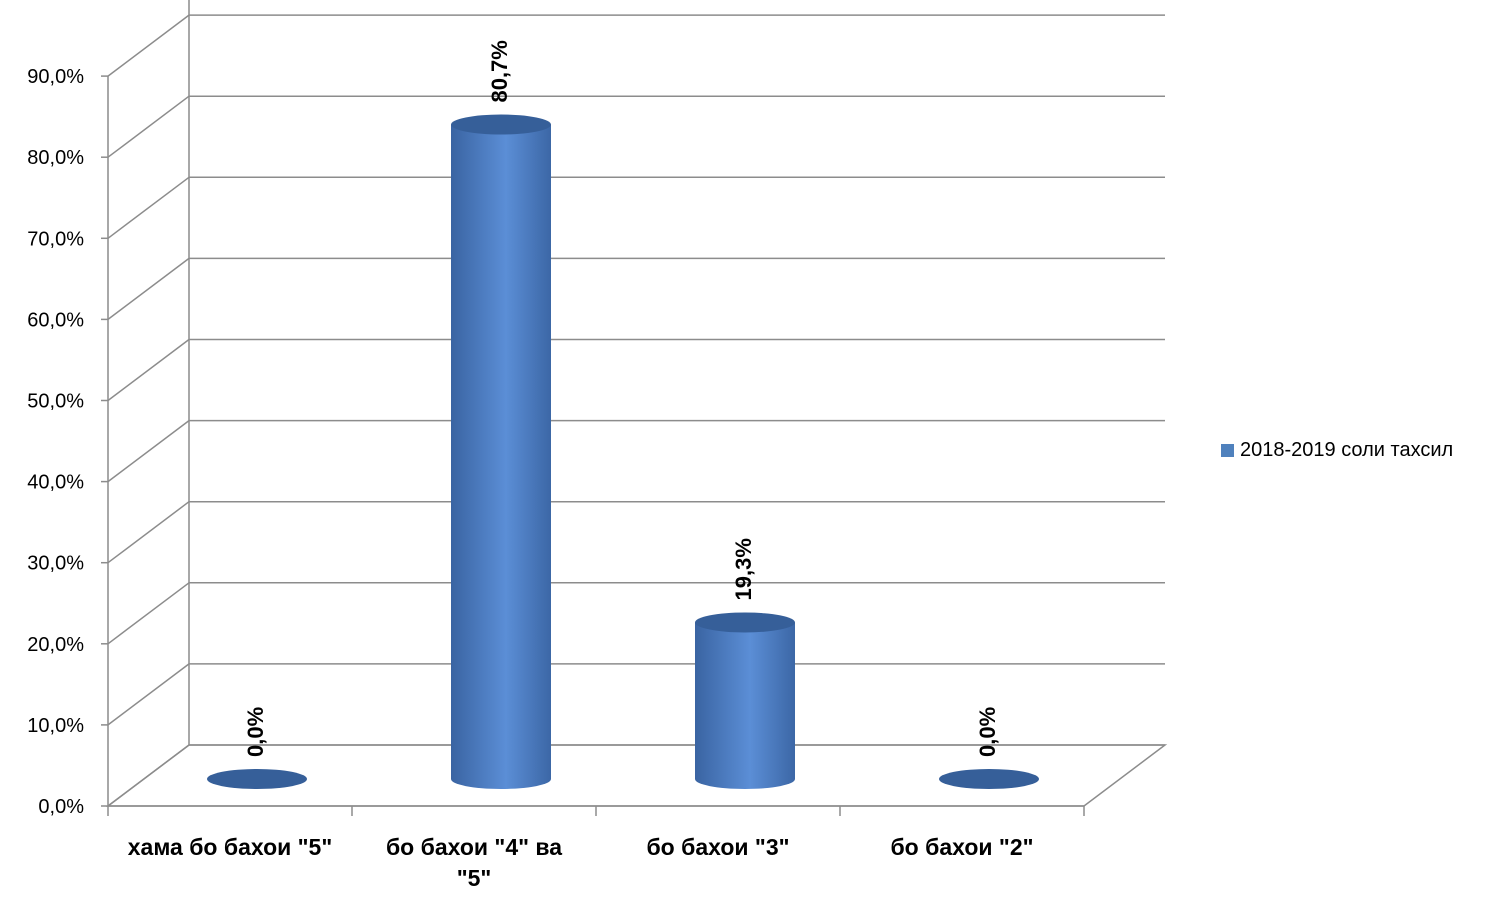 The width and height of the screenshot is (1501, 916). Describe the element at coordinates (743, 569) in the screenshot. I see `data-label: 19,3%` at that location.